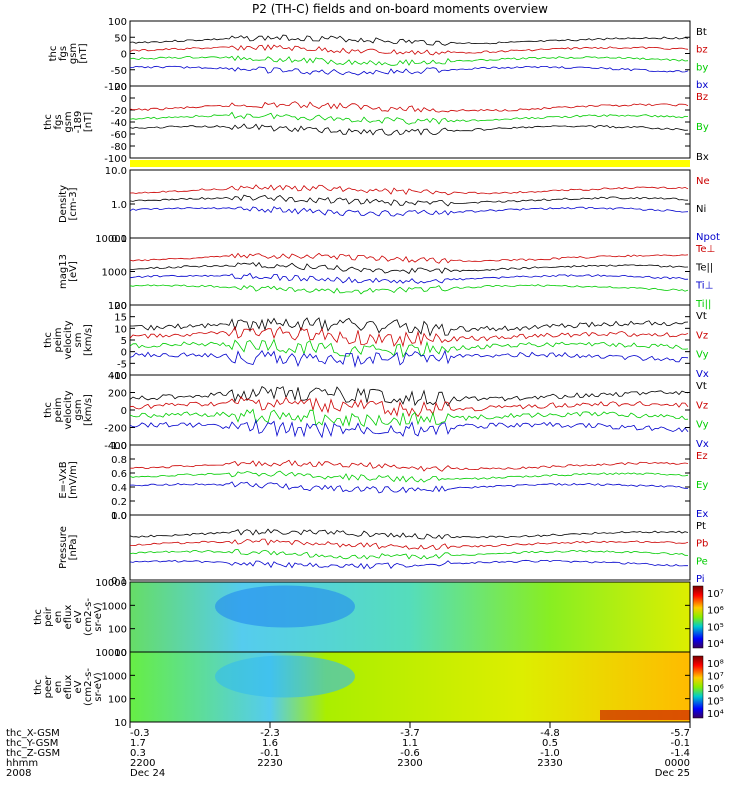 The height and width of the screenshot is (800, 750). I want to click on y-label-line: Pressure, so click(63, 547).